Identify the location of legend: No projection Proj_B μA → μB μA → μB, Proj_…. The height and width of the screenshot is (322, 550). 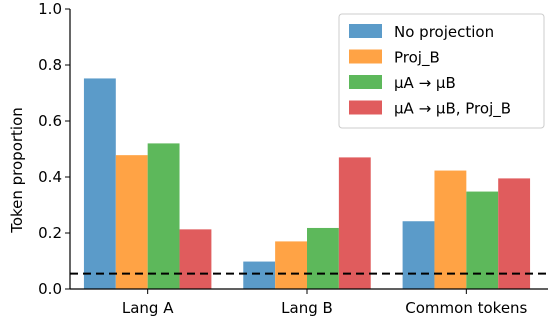
(441, 71).